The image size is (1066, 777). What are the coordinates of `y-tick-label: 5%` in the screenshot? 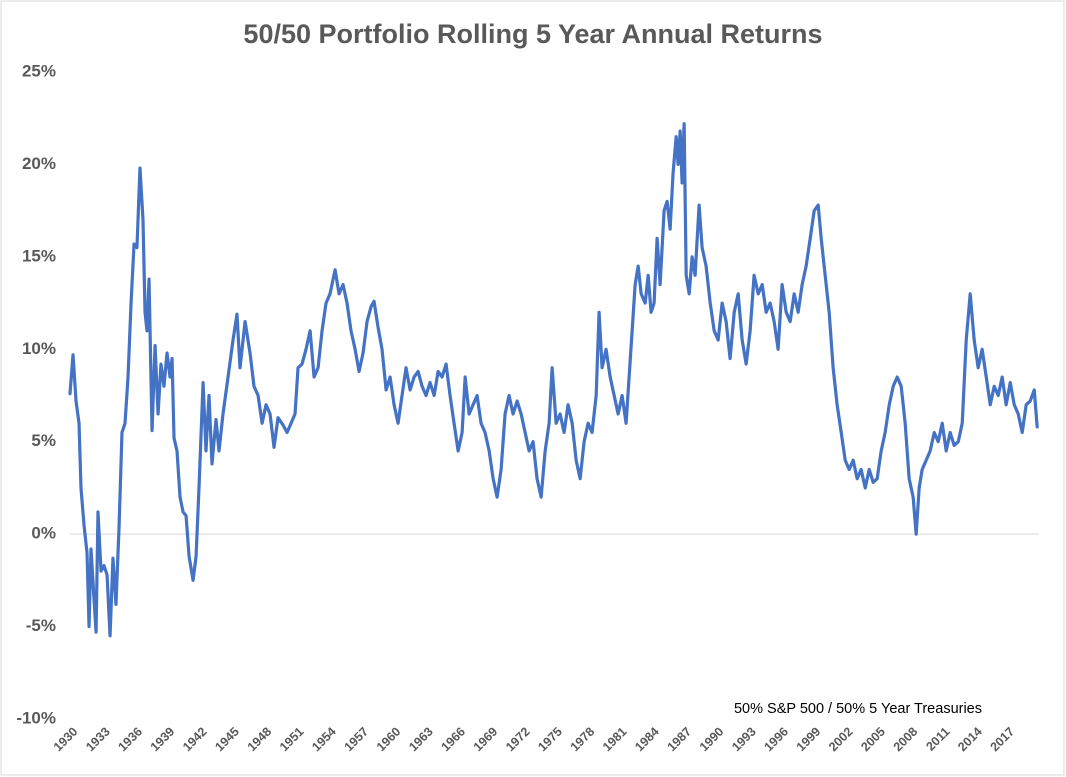 It's located at (43, 440).